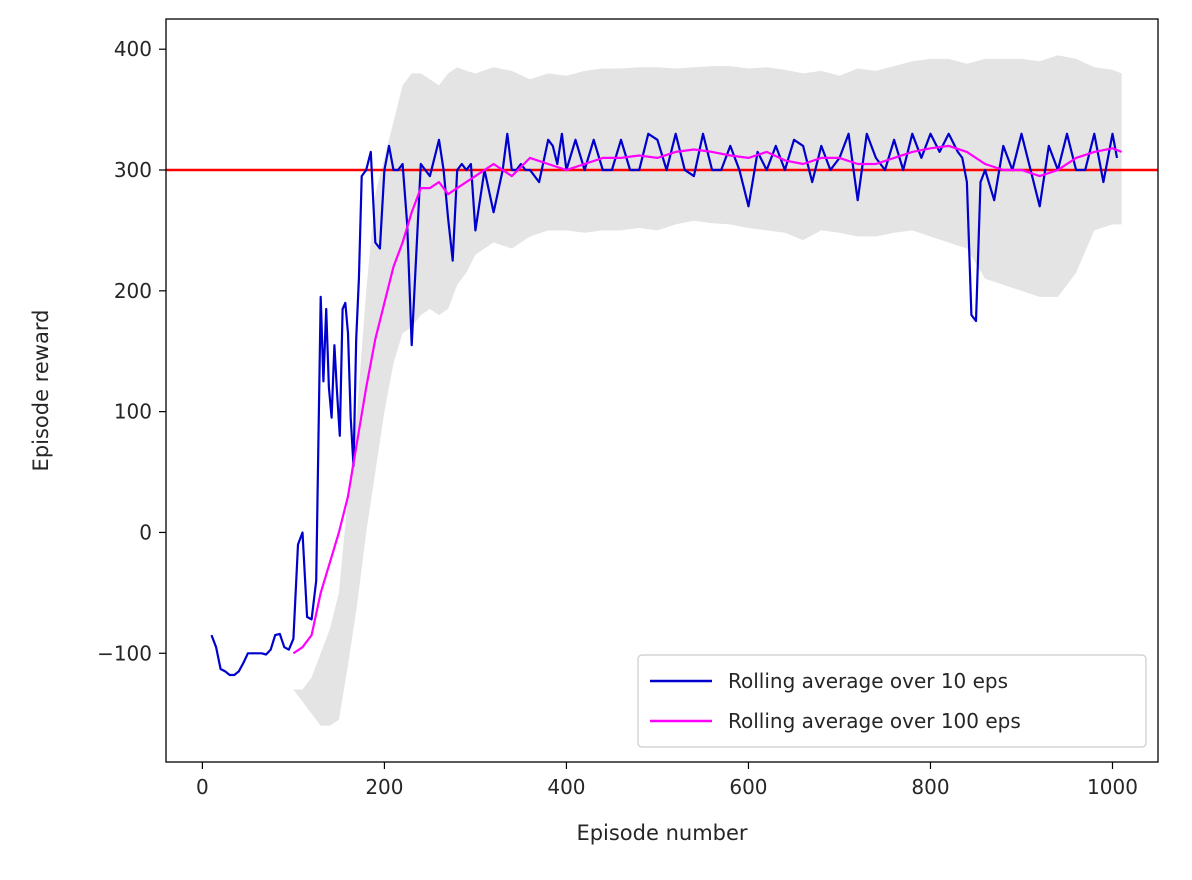 The height and width of the screenshot is (880, 1192). What do you see at coordinates (145, 532) in the screenshot?
I see `y-tick-label: 0` at bounding box center [145, 532].